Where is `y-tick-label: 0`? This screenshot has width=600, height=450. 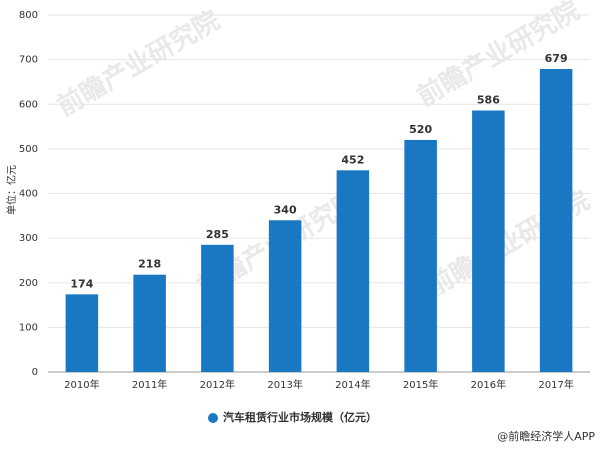
y-tick-label: 0 is located at coordinates (35, 372).